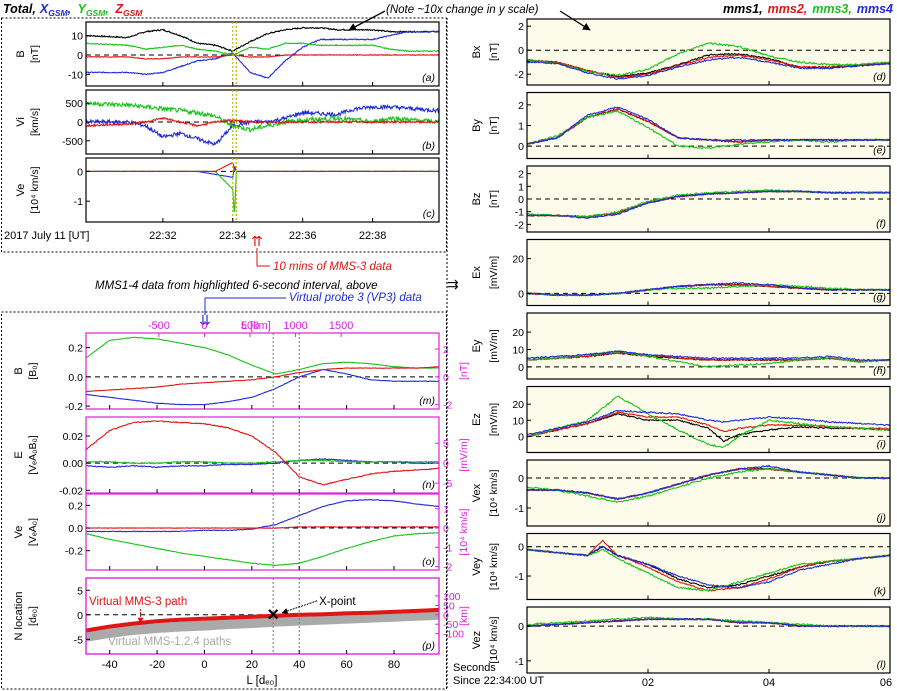  I want to click on legend-item: X, so click(44, 9).